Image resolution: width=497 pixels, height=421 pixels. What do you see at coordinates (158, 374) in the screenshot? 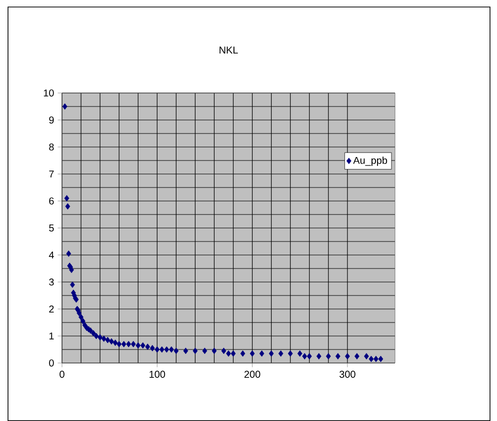
I see `x-tick-label: 100` at bounding box center [158, 374].